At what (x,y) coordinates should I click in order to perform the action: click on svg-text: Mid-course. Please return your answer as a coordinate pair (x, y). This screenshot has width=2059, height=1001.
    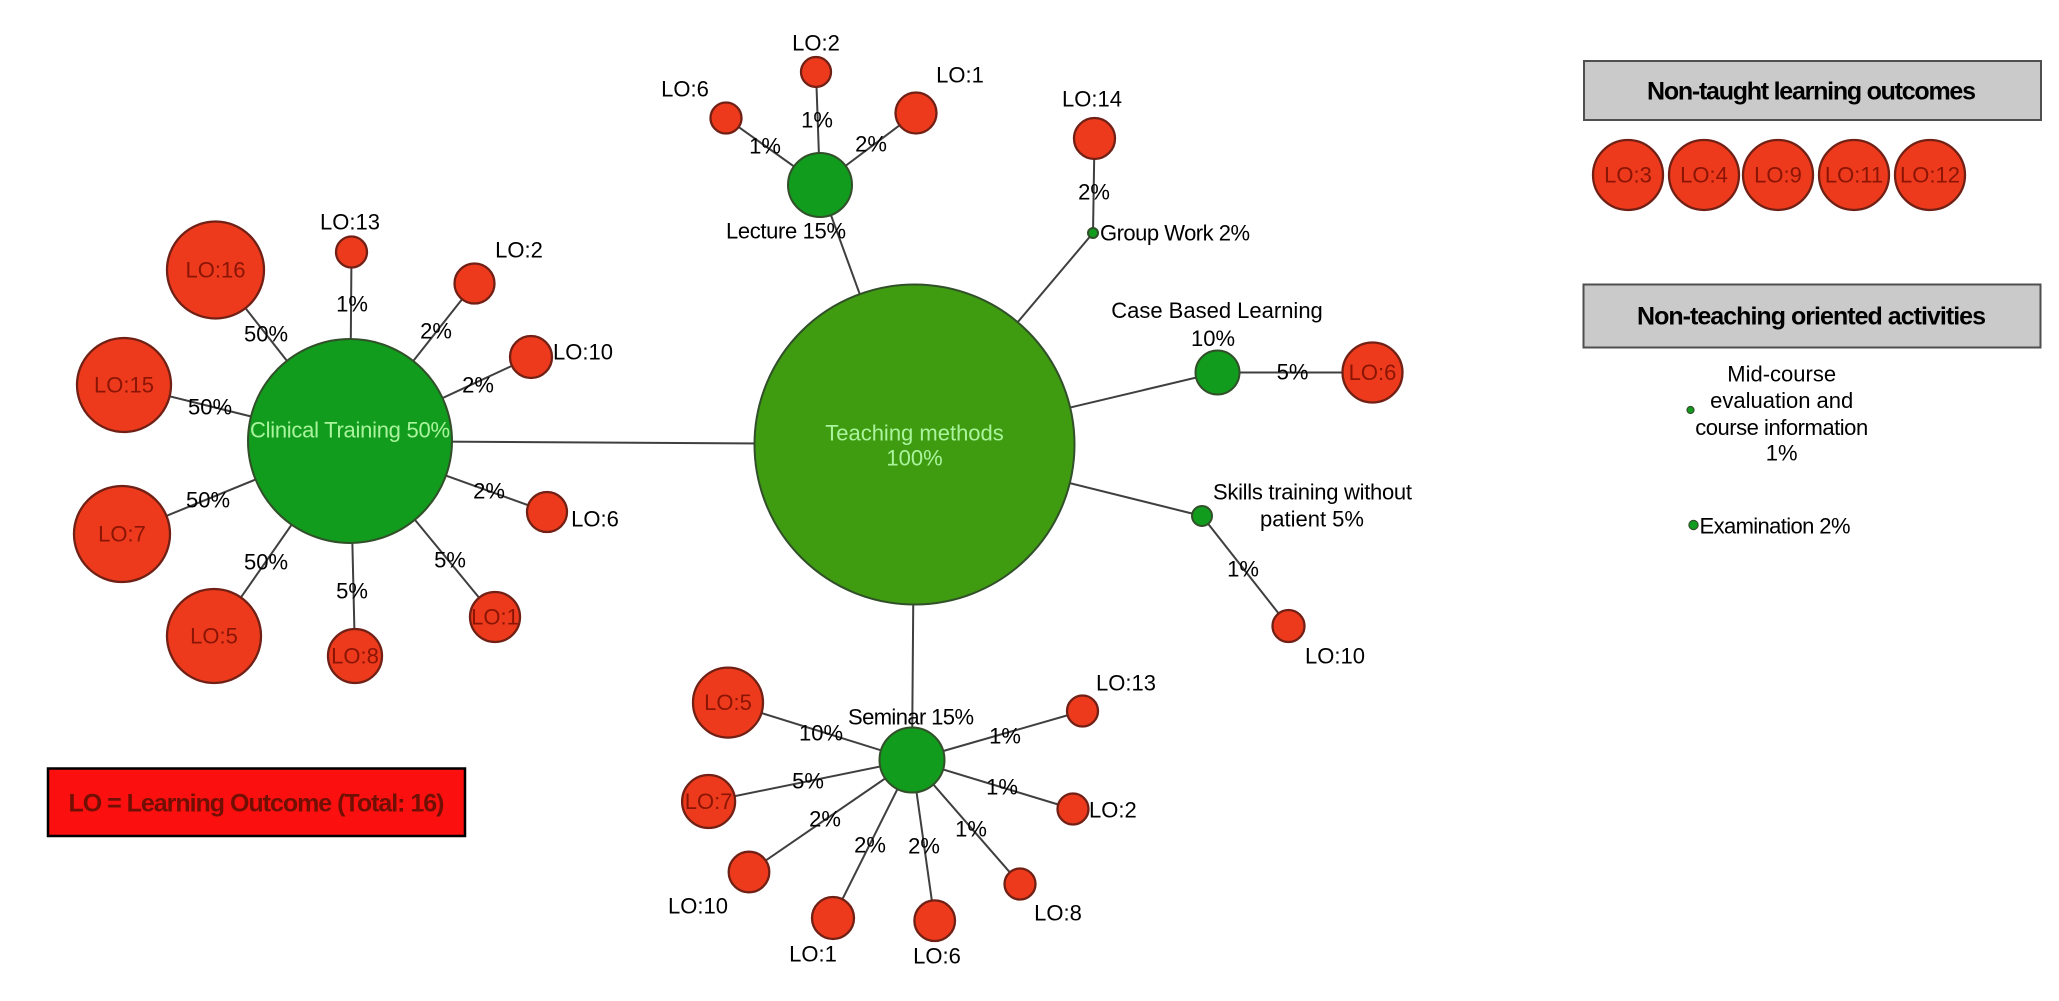
    Looking at the image, I should click on (1781, 374).